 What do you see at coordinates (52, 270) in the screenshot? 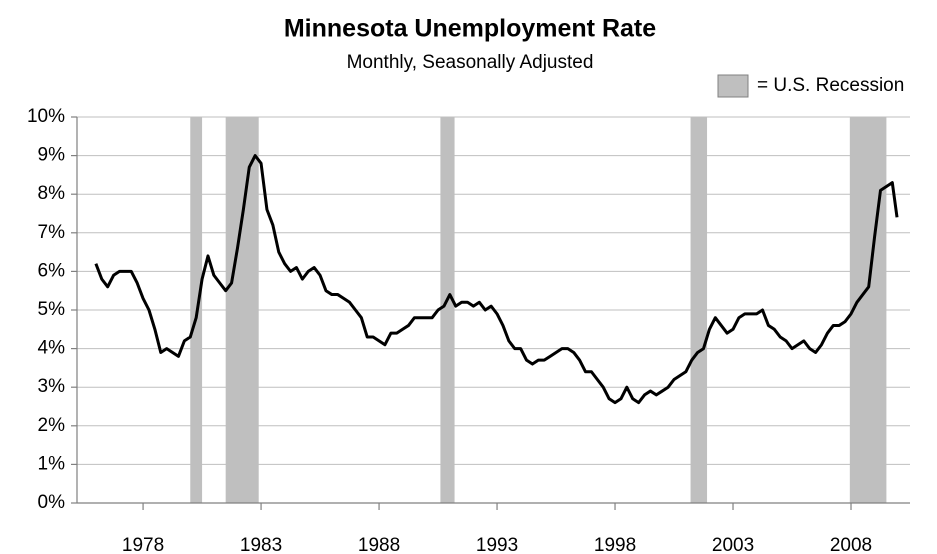
I see `y-tick-label: 6%` at bounding box center [52, 270].